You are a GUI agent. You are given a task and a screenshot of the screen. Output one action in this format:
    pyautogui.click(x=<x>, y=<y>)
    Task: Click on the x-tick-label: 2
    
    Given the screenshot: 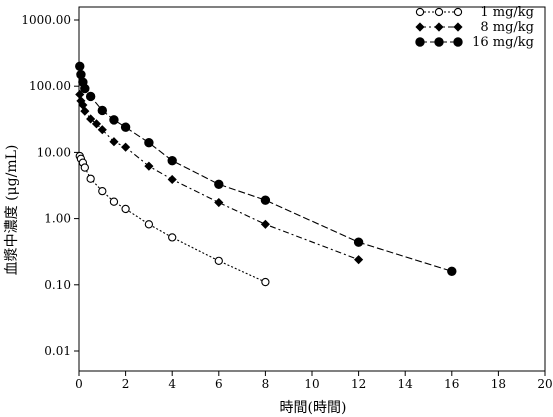 What is the action you would take?
    pyautogui.click(x=126, y=384)
    